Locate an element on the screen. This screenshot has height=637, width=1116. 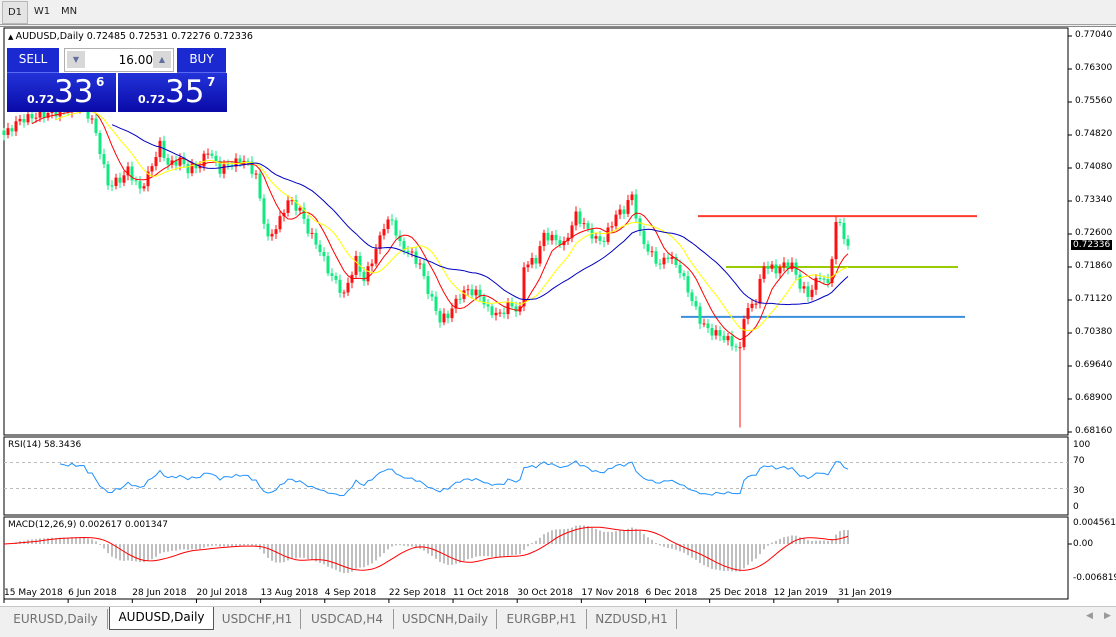
rsi-tick: 30 is located at coordinates (1079, 491).